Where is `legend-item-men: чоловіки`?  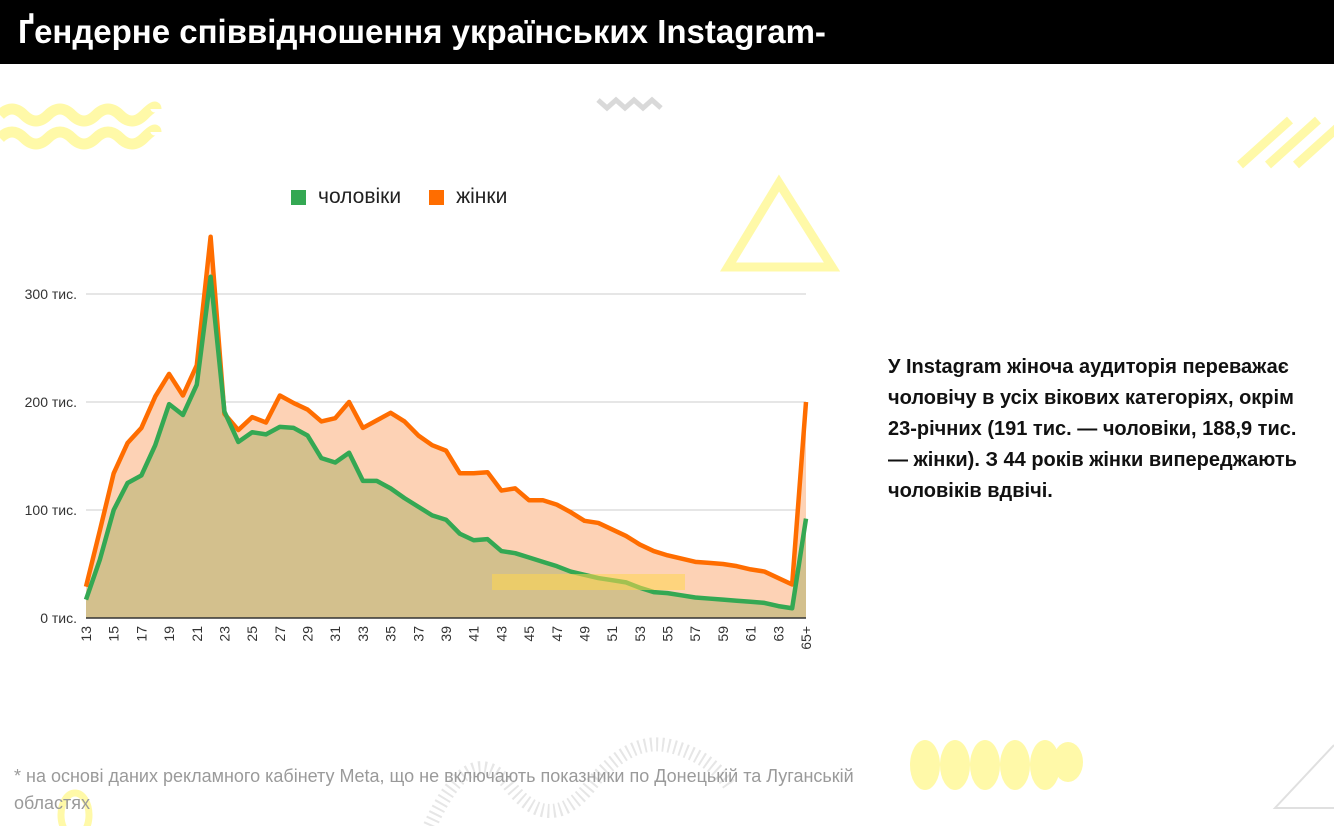 legend-item-men: чоловіки is located at coordinates (346, 197).